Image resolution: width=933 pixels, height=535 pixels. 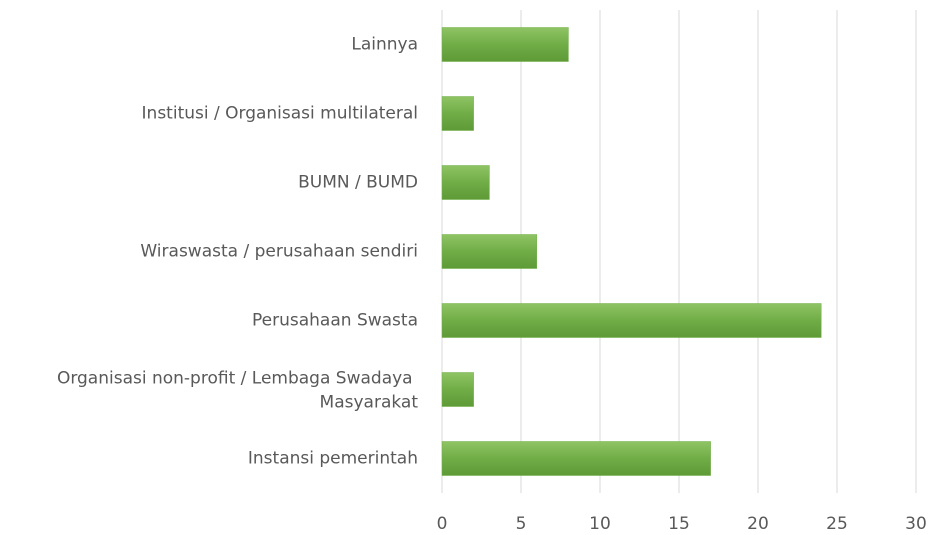 I want to click on y-tick-label: Lainnya, so click(x=384, y=45).